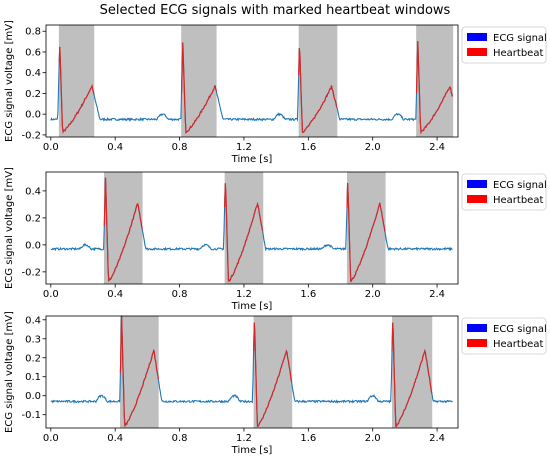 This screenshot has height=456, width=550. Describe the element at coordinates (33, 377) in the screenshot. I see `y-tick-label: 0.1` at that location.